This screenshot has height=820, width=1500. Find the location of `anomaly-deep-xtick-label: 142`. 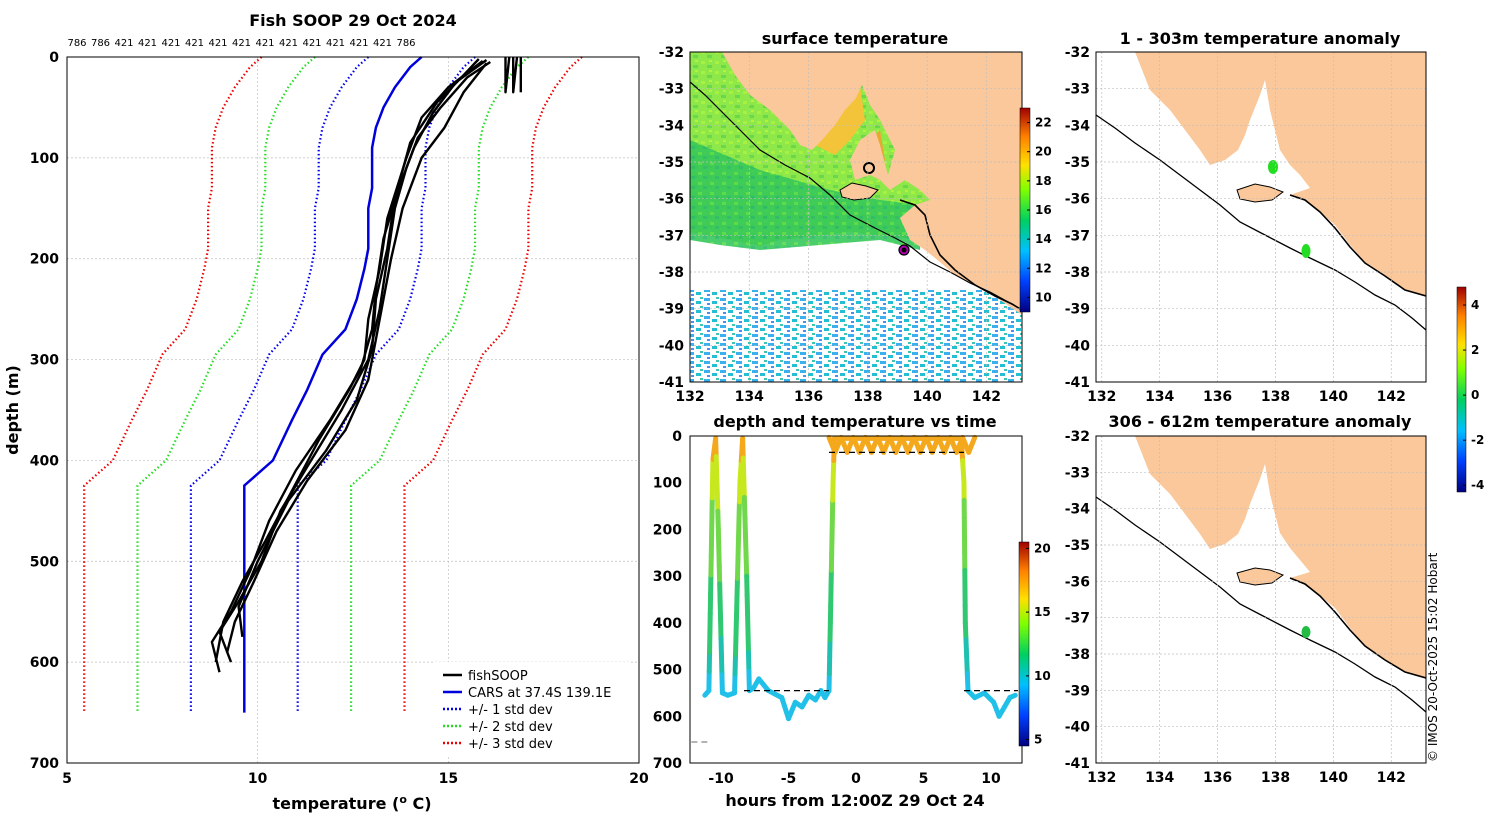

anomaly-deep-xtick-label: 142 is located at coordinates (1391, 778).